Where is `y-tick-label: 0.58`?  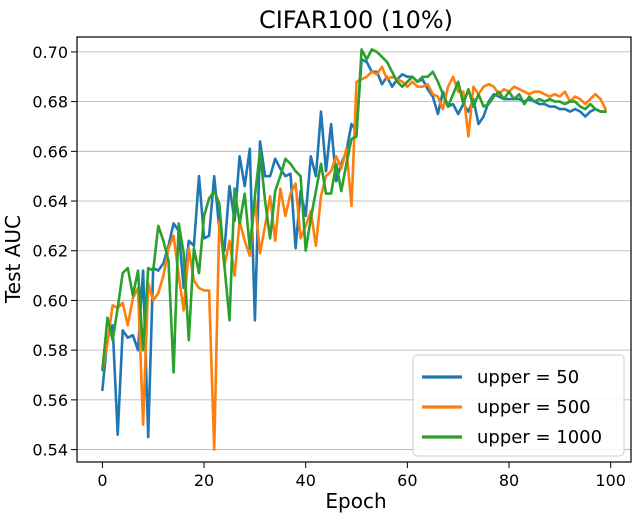
y-tick-label: 0.58 is located at coordinates (50, 350).